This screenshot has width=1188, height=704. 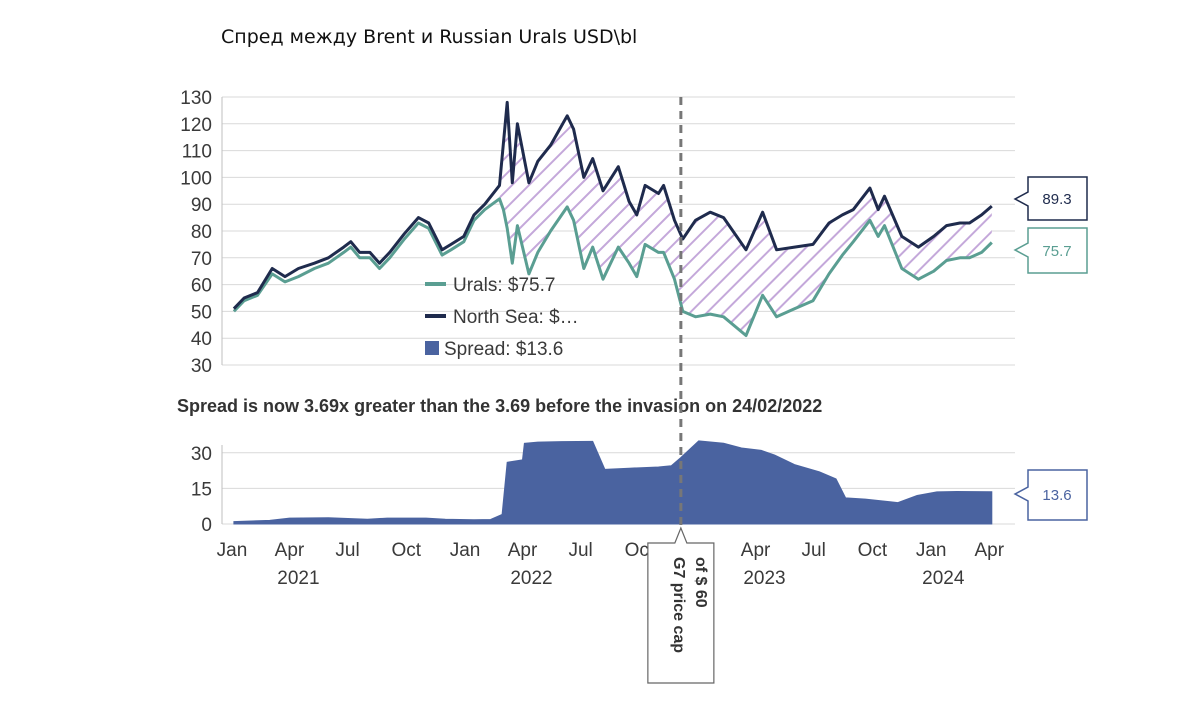 I want to click on spread-area, so click(x=613, y=482).